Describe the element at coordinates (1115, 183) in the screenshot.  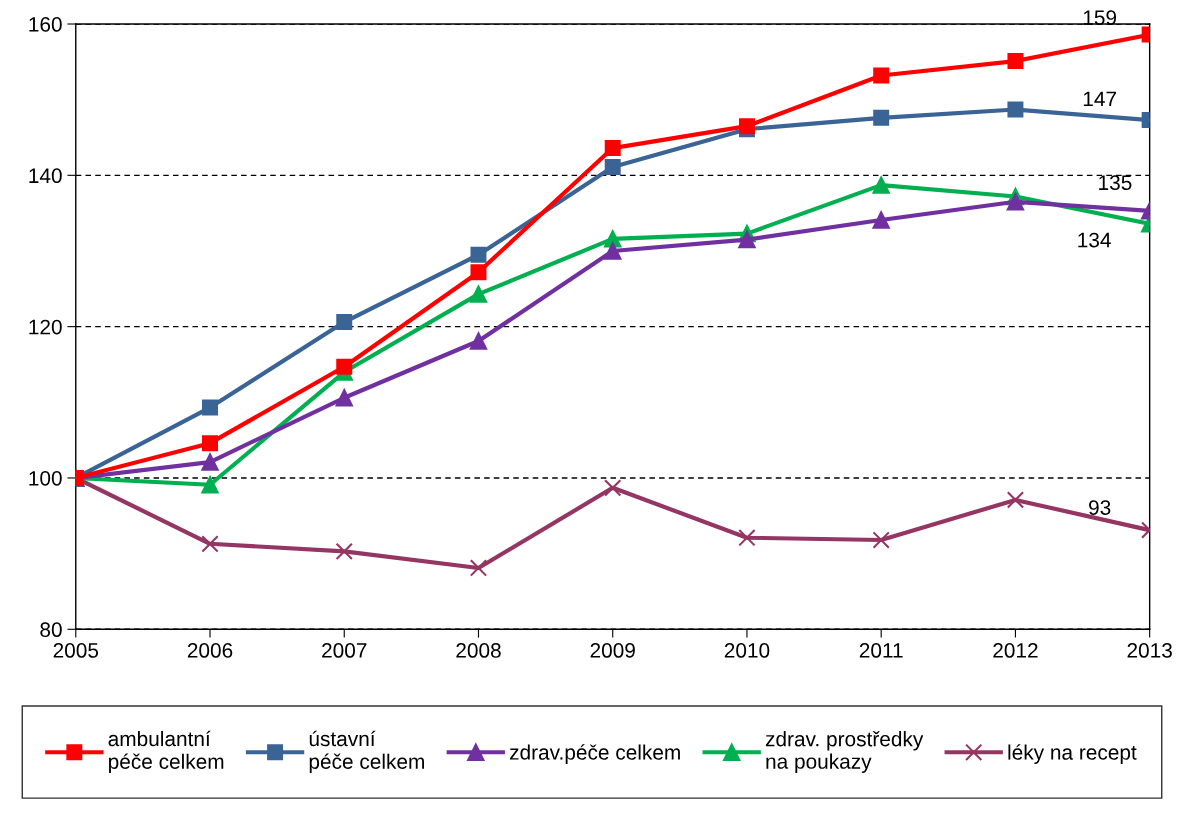
I see `data-label: 135` at that location.